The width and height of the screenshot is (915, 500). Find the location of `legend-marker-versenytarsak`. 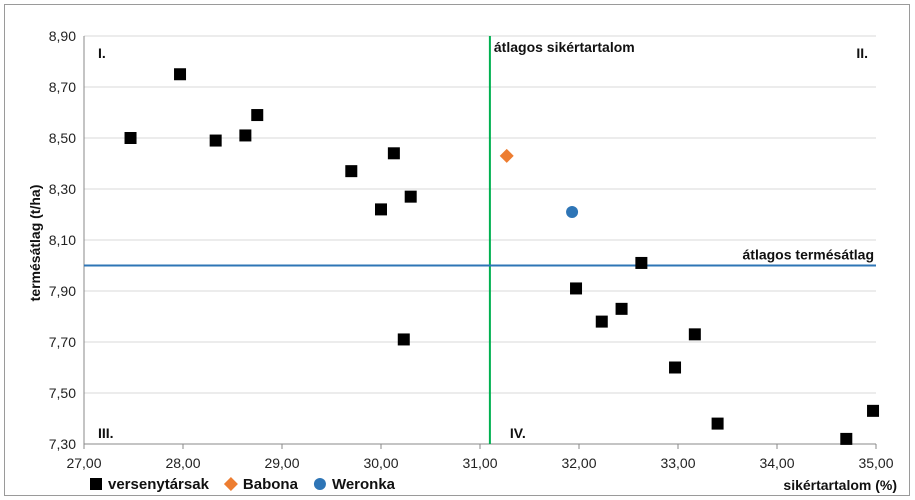

legend-marker-versenytarsak is located at coordinates (96, 484).